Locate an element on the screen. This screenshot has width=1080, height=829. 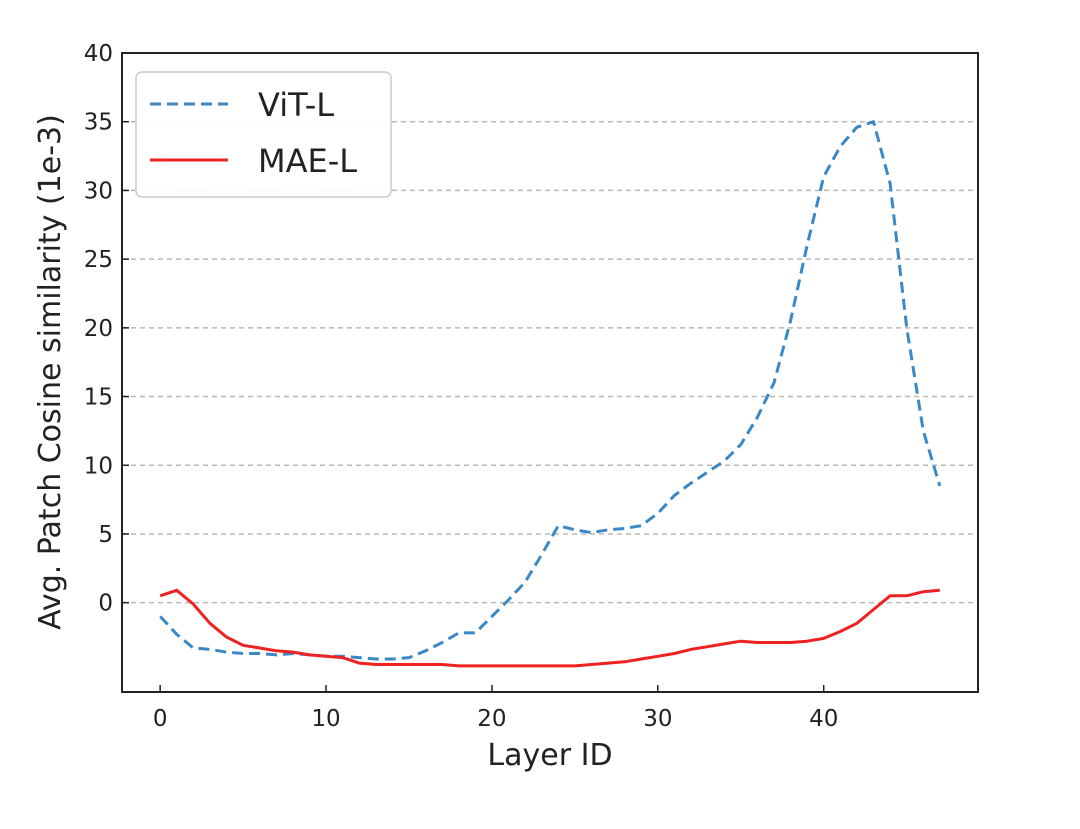
y-axis-title: Avg. Patch Cosine similarity (1e-3) is located at coordinates (50, 372).